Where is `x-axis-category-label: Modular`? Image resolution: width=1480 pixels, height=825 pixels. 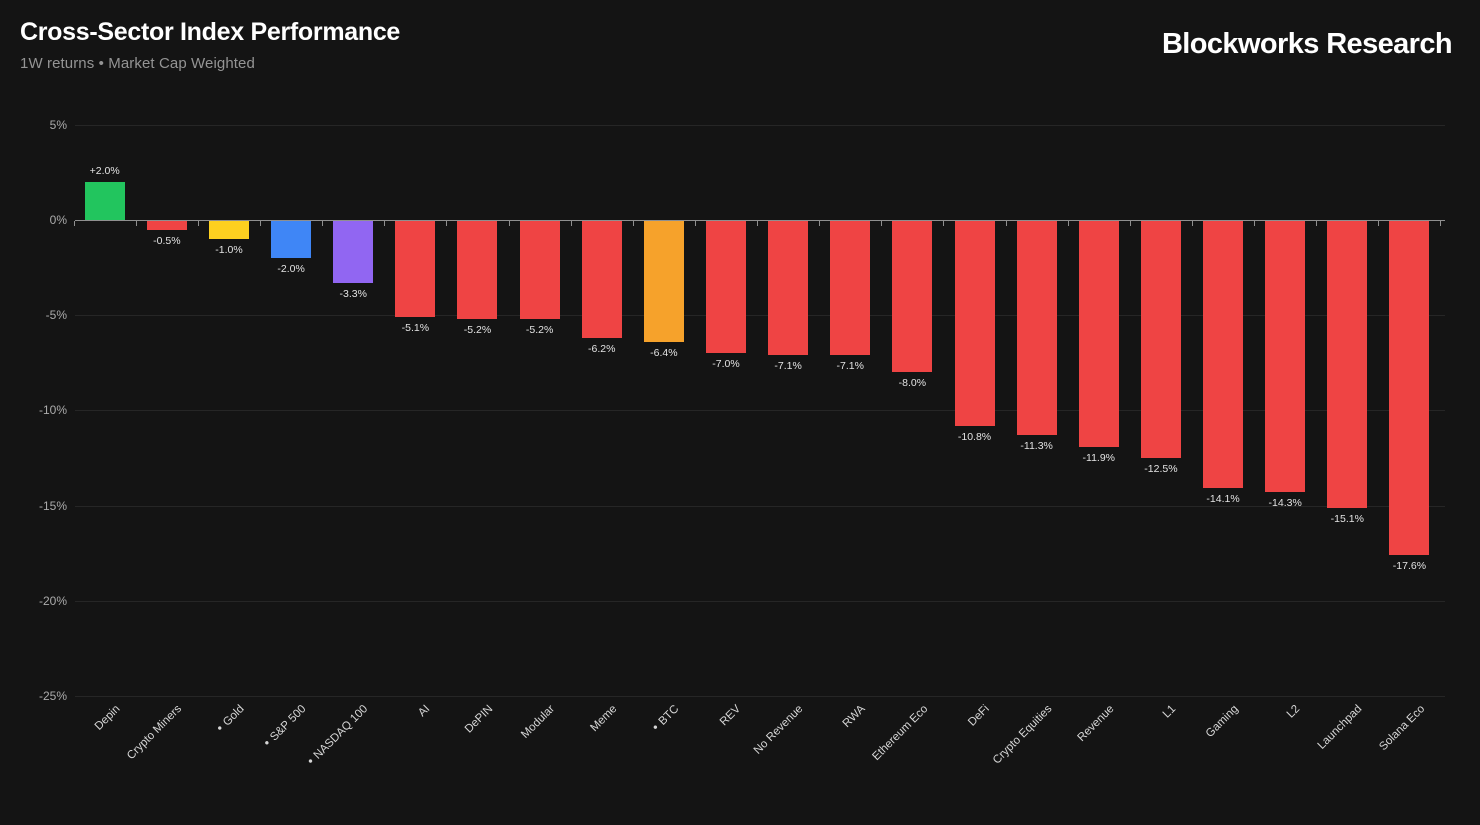
x-axis-category-label: Modular is located at coordinates (538, 722).